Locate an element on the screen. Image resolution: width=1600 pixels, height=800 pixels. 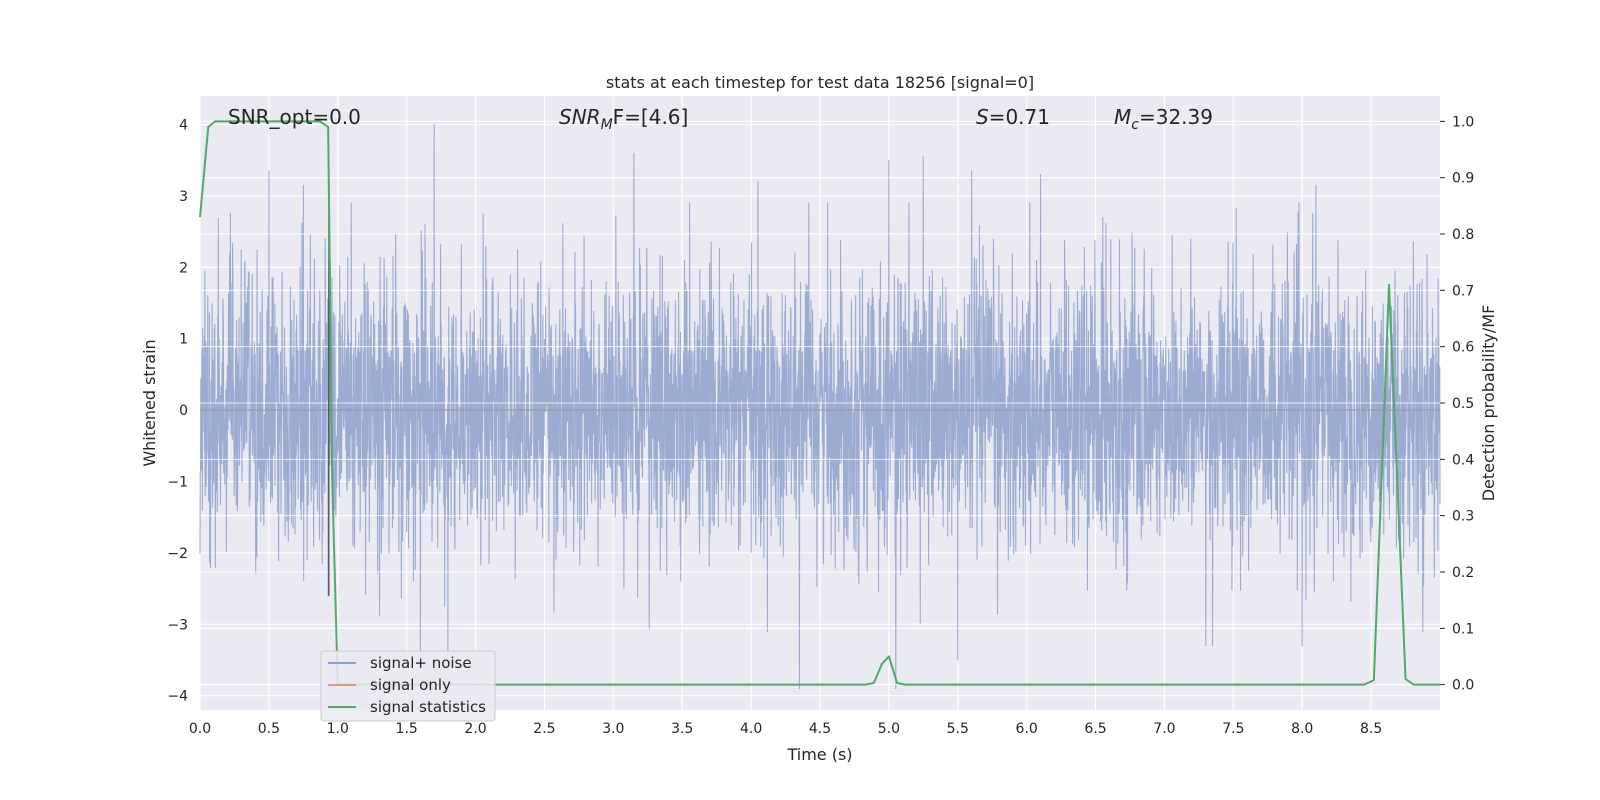
annotation-s-rest: =0.71 is located at coordinates (1019, 117).